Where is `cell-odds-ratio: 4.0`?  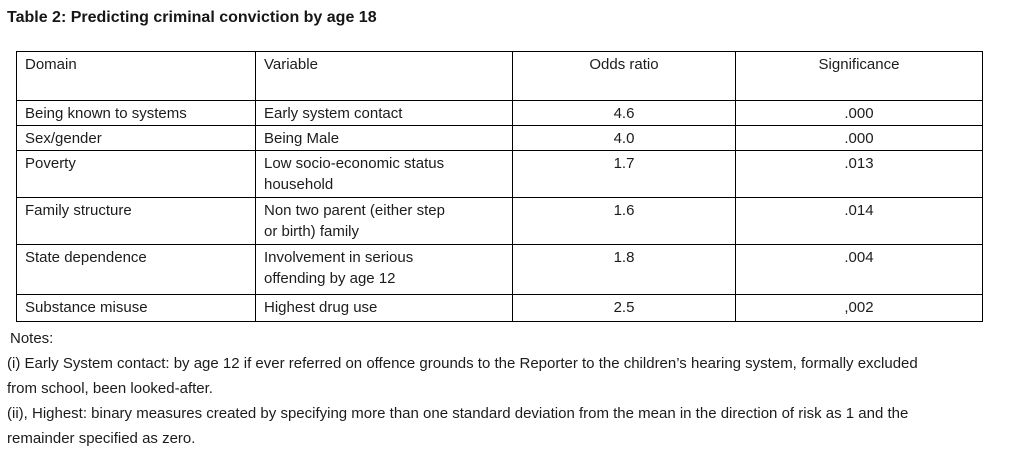
cell-odds-ratio: 4.0 is located at coordinates (624, 138).